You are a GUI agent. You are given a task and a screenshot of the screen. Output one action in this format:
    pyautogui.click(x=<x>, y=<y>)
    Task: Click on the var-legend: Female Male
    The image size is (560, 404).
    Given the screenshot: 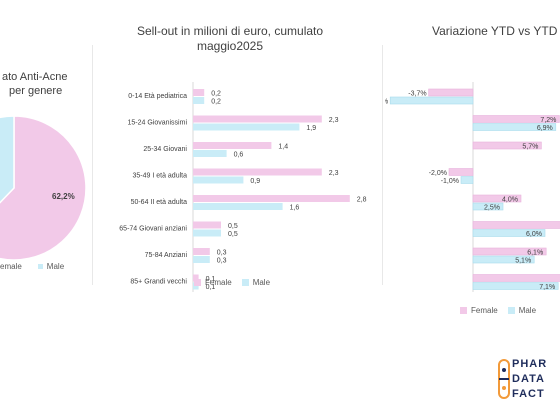 What is the action you would take?
    pyautogui.click(x=498, y=310)
    